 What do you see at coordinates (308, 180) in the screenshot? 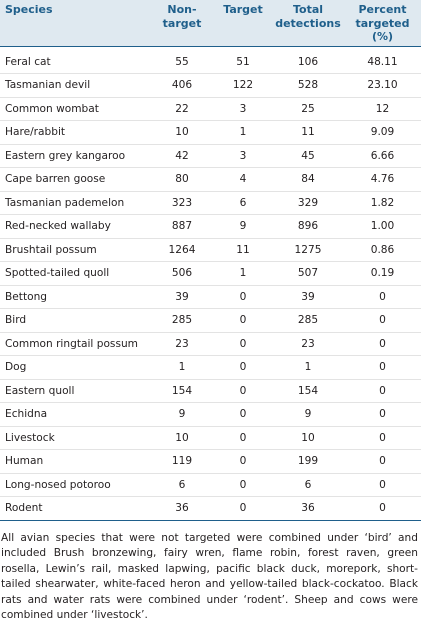
I see `cell-total-detections: 84` at bounding box center [308, 180].